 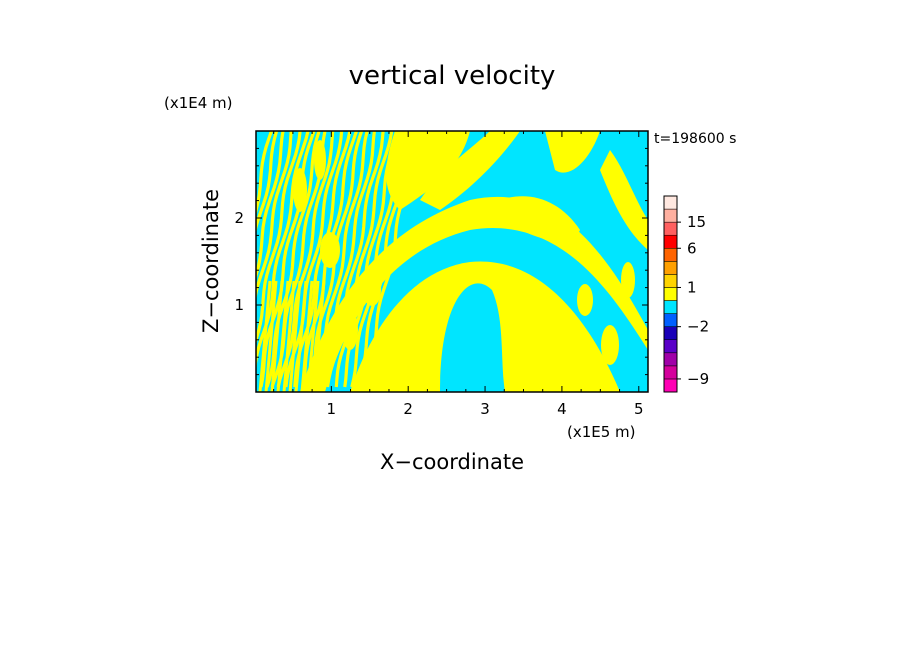 I want to click on colorbar-label: −2, so click(x=698, y=327).